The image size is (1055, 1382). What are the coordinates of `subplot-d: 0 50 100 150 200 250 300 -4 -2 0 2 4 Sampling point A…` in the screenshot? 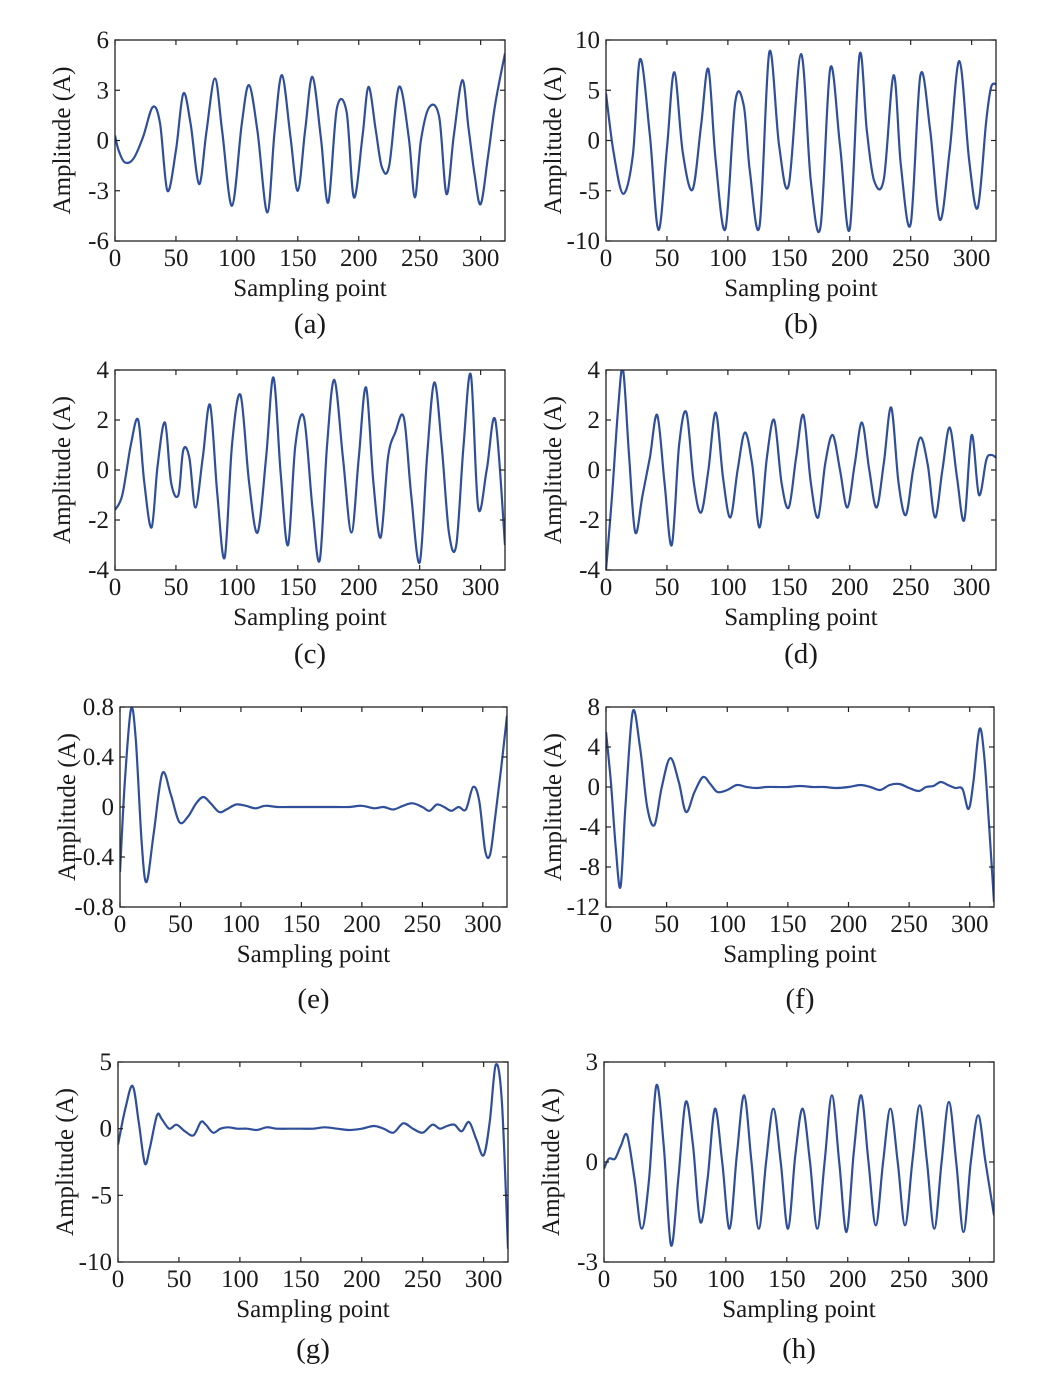 It's located at (768, 513).